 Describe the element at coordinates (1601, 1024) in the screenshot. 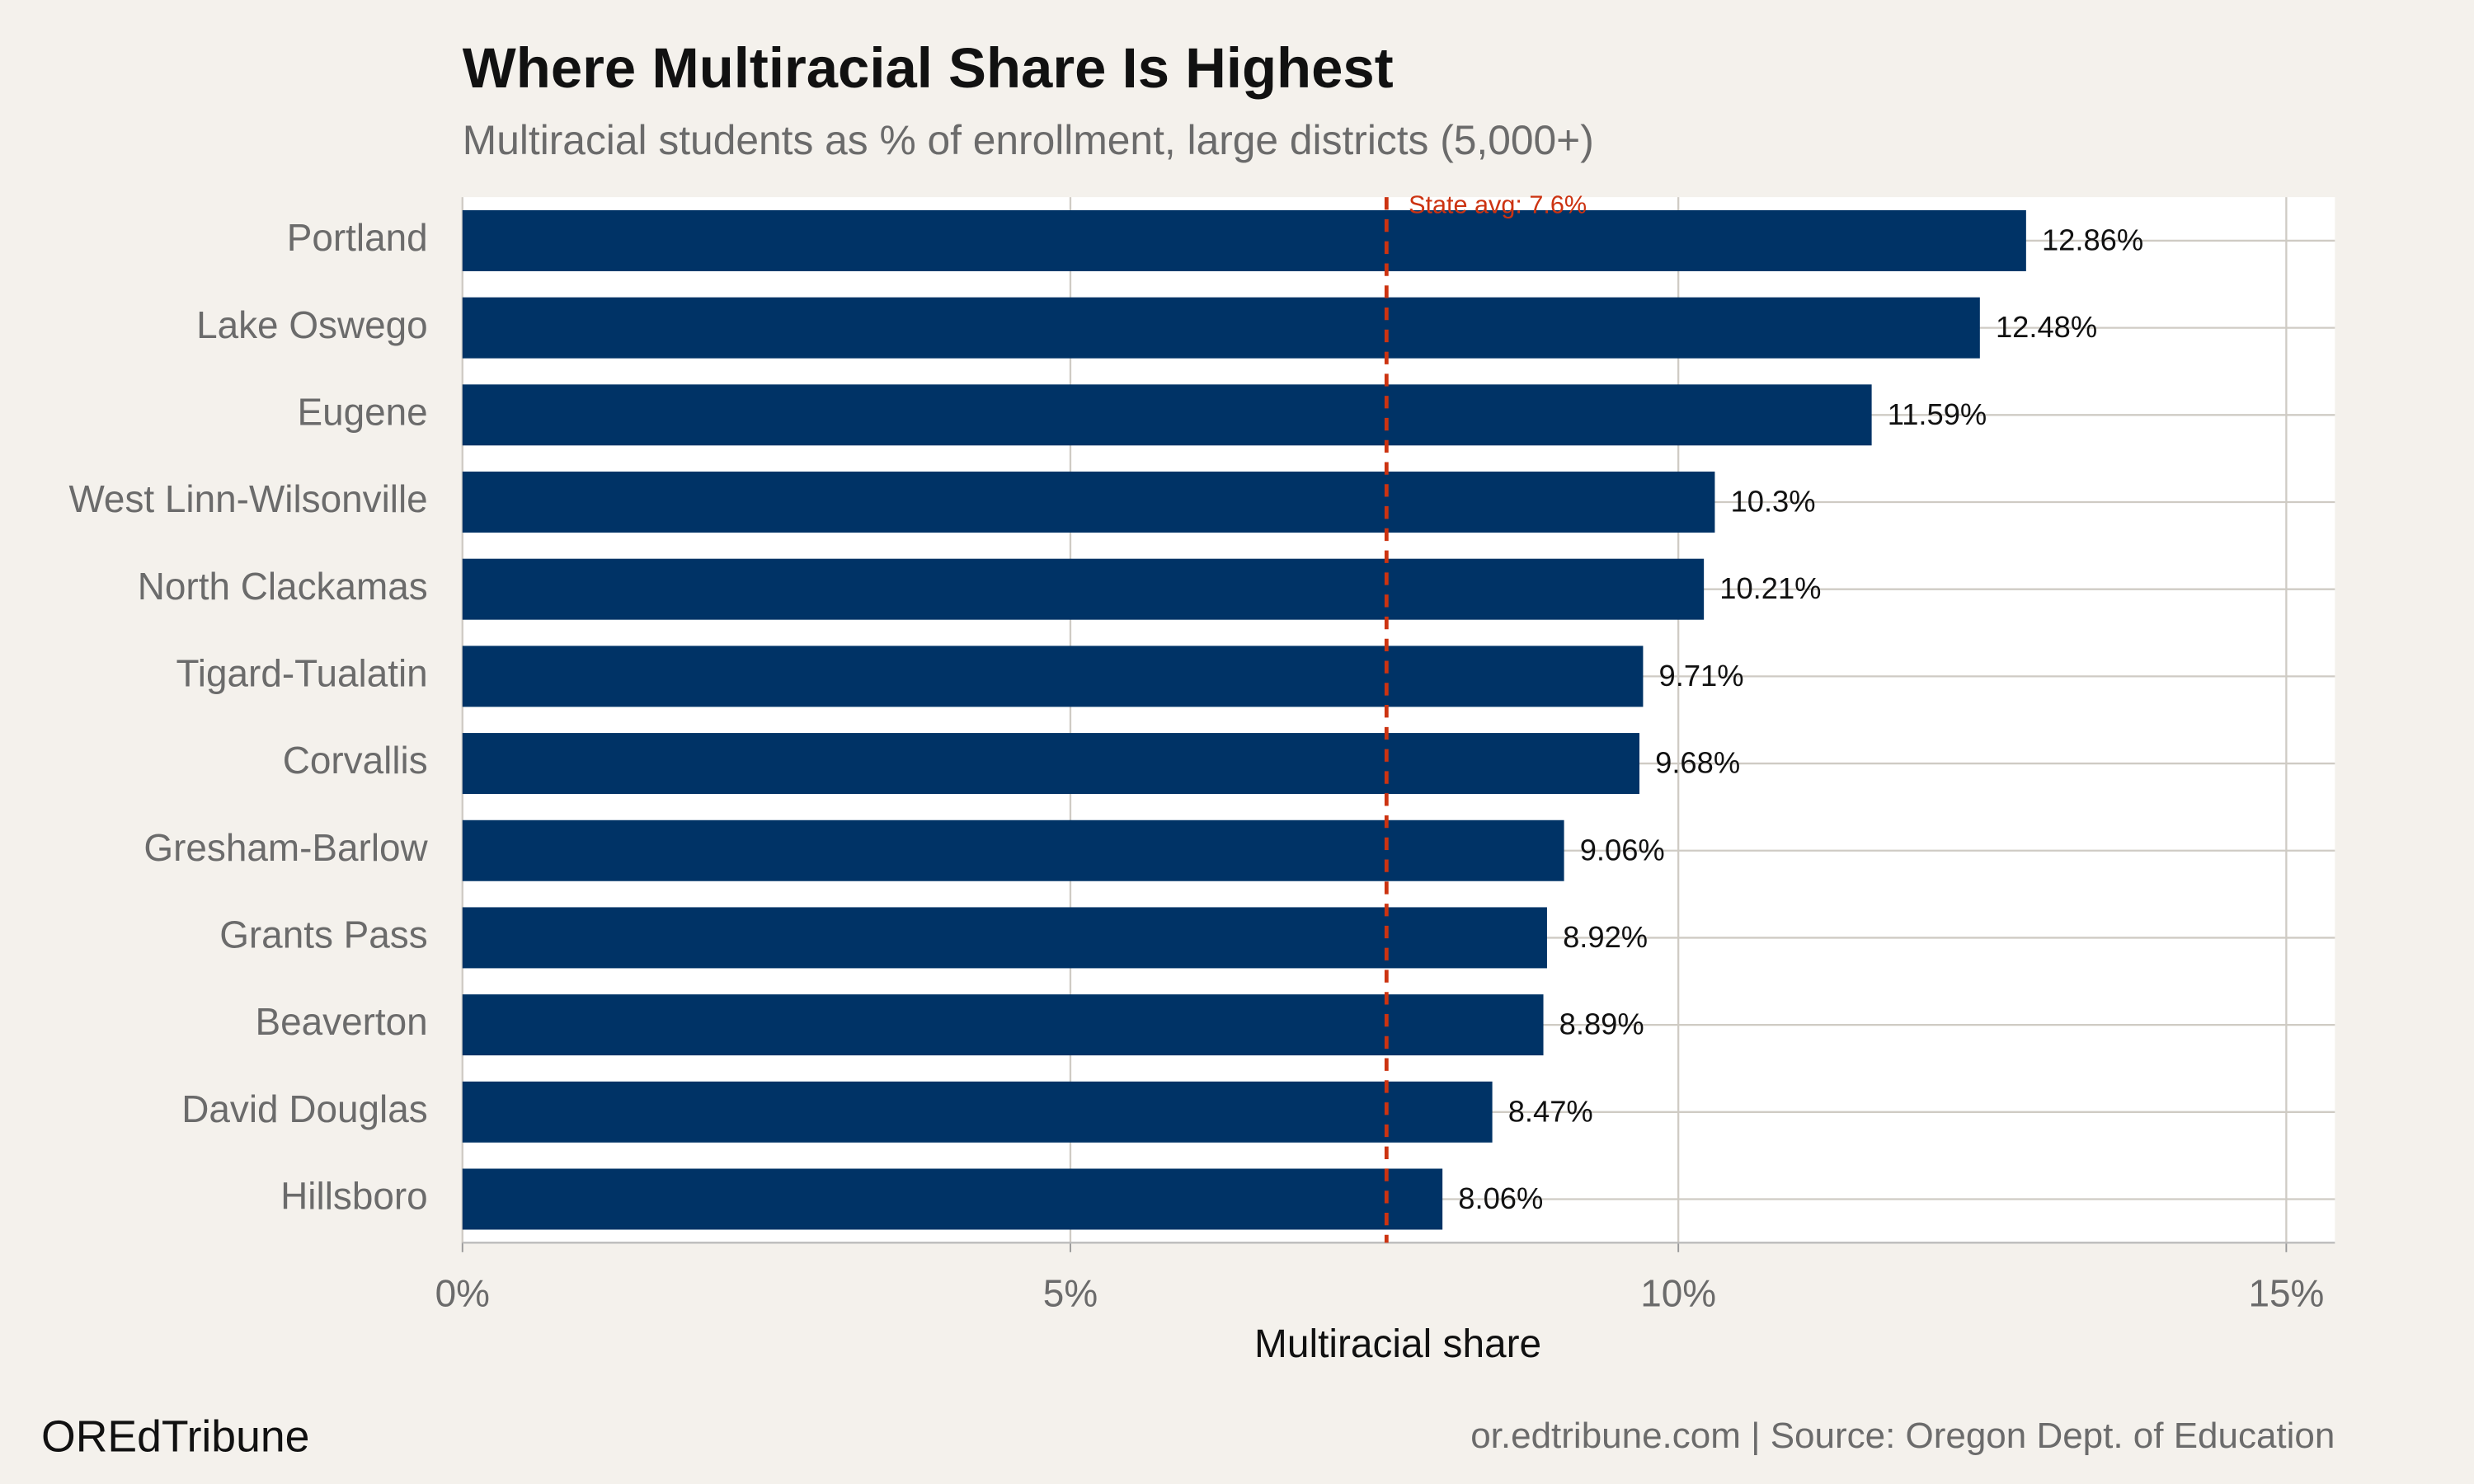

I see `value-label: 8.89%` at that location.